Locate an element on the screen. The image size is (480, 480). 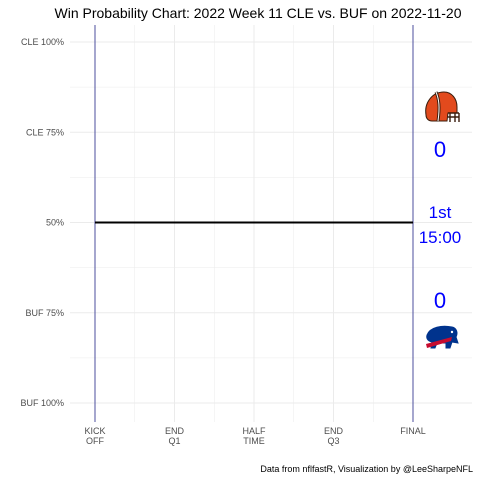
x-tick-label: KICK OFF is located at coordinates (94, 436).